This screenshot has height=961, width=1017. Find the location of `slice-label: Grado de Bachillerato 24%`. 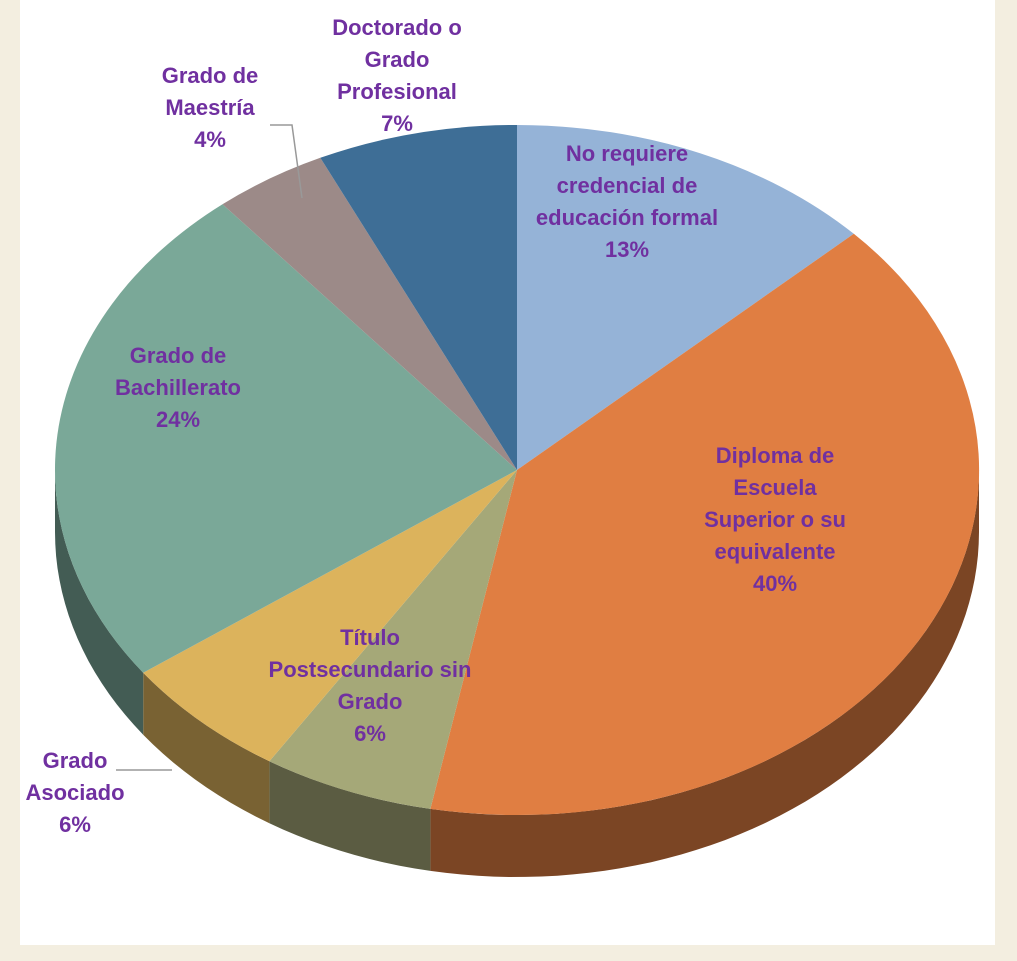

slice-label: Grado de Bachillerato 24% is located at coordinates (178, 388).